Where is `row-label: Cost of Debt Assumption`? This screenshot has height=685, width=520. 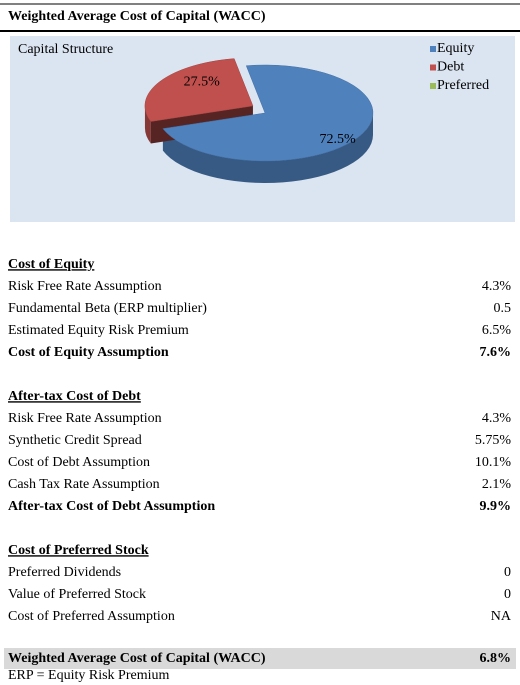
row-label: Cost of Debt Assumption is located at coordinates (79, 462).